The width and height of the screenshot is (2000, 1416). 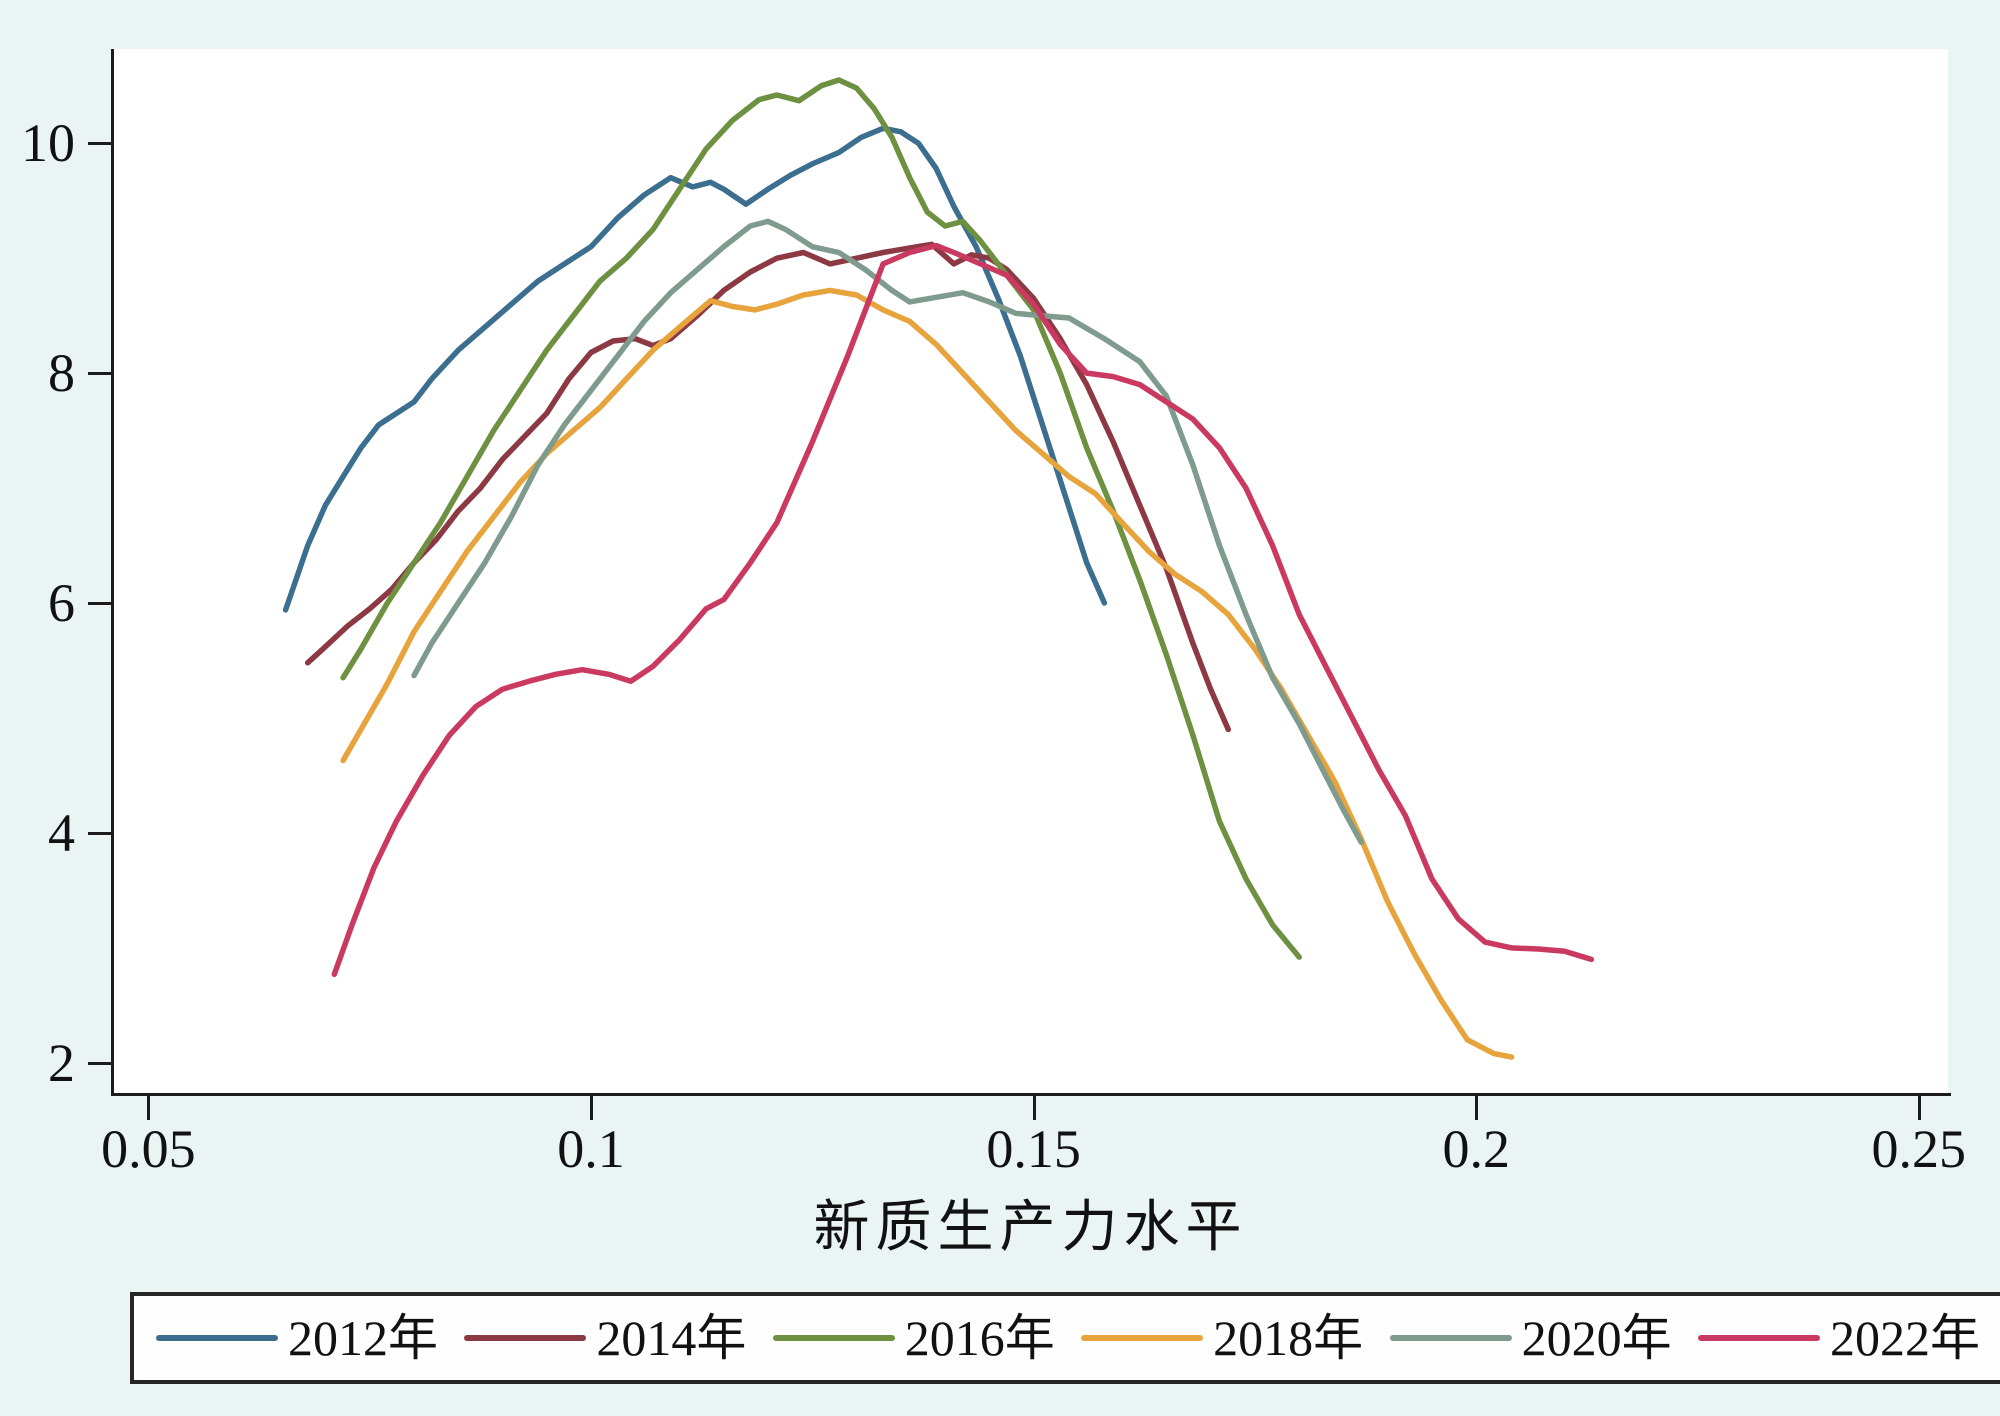 I want to click on legend-item-2016: 2016年, so click(x=913, y=1338).